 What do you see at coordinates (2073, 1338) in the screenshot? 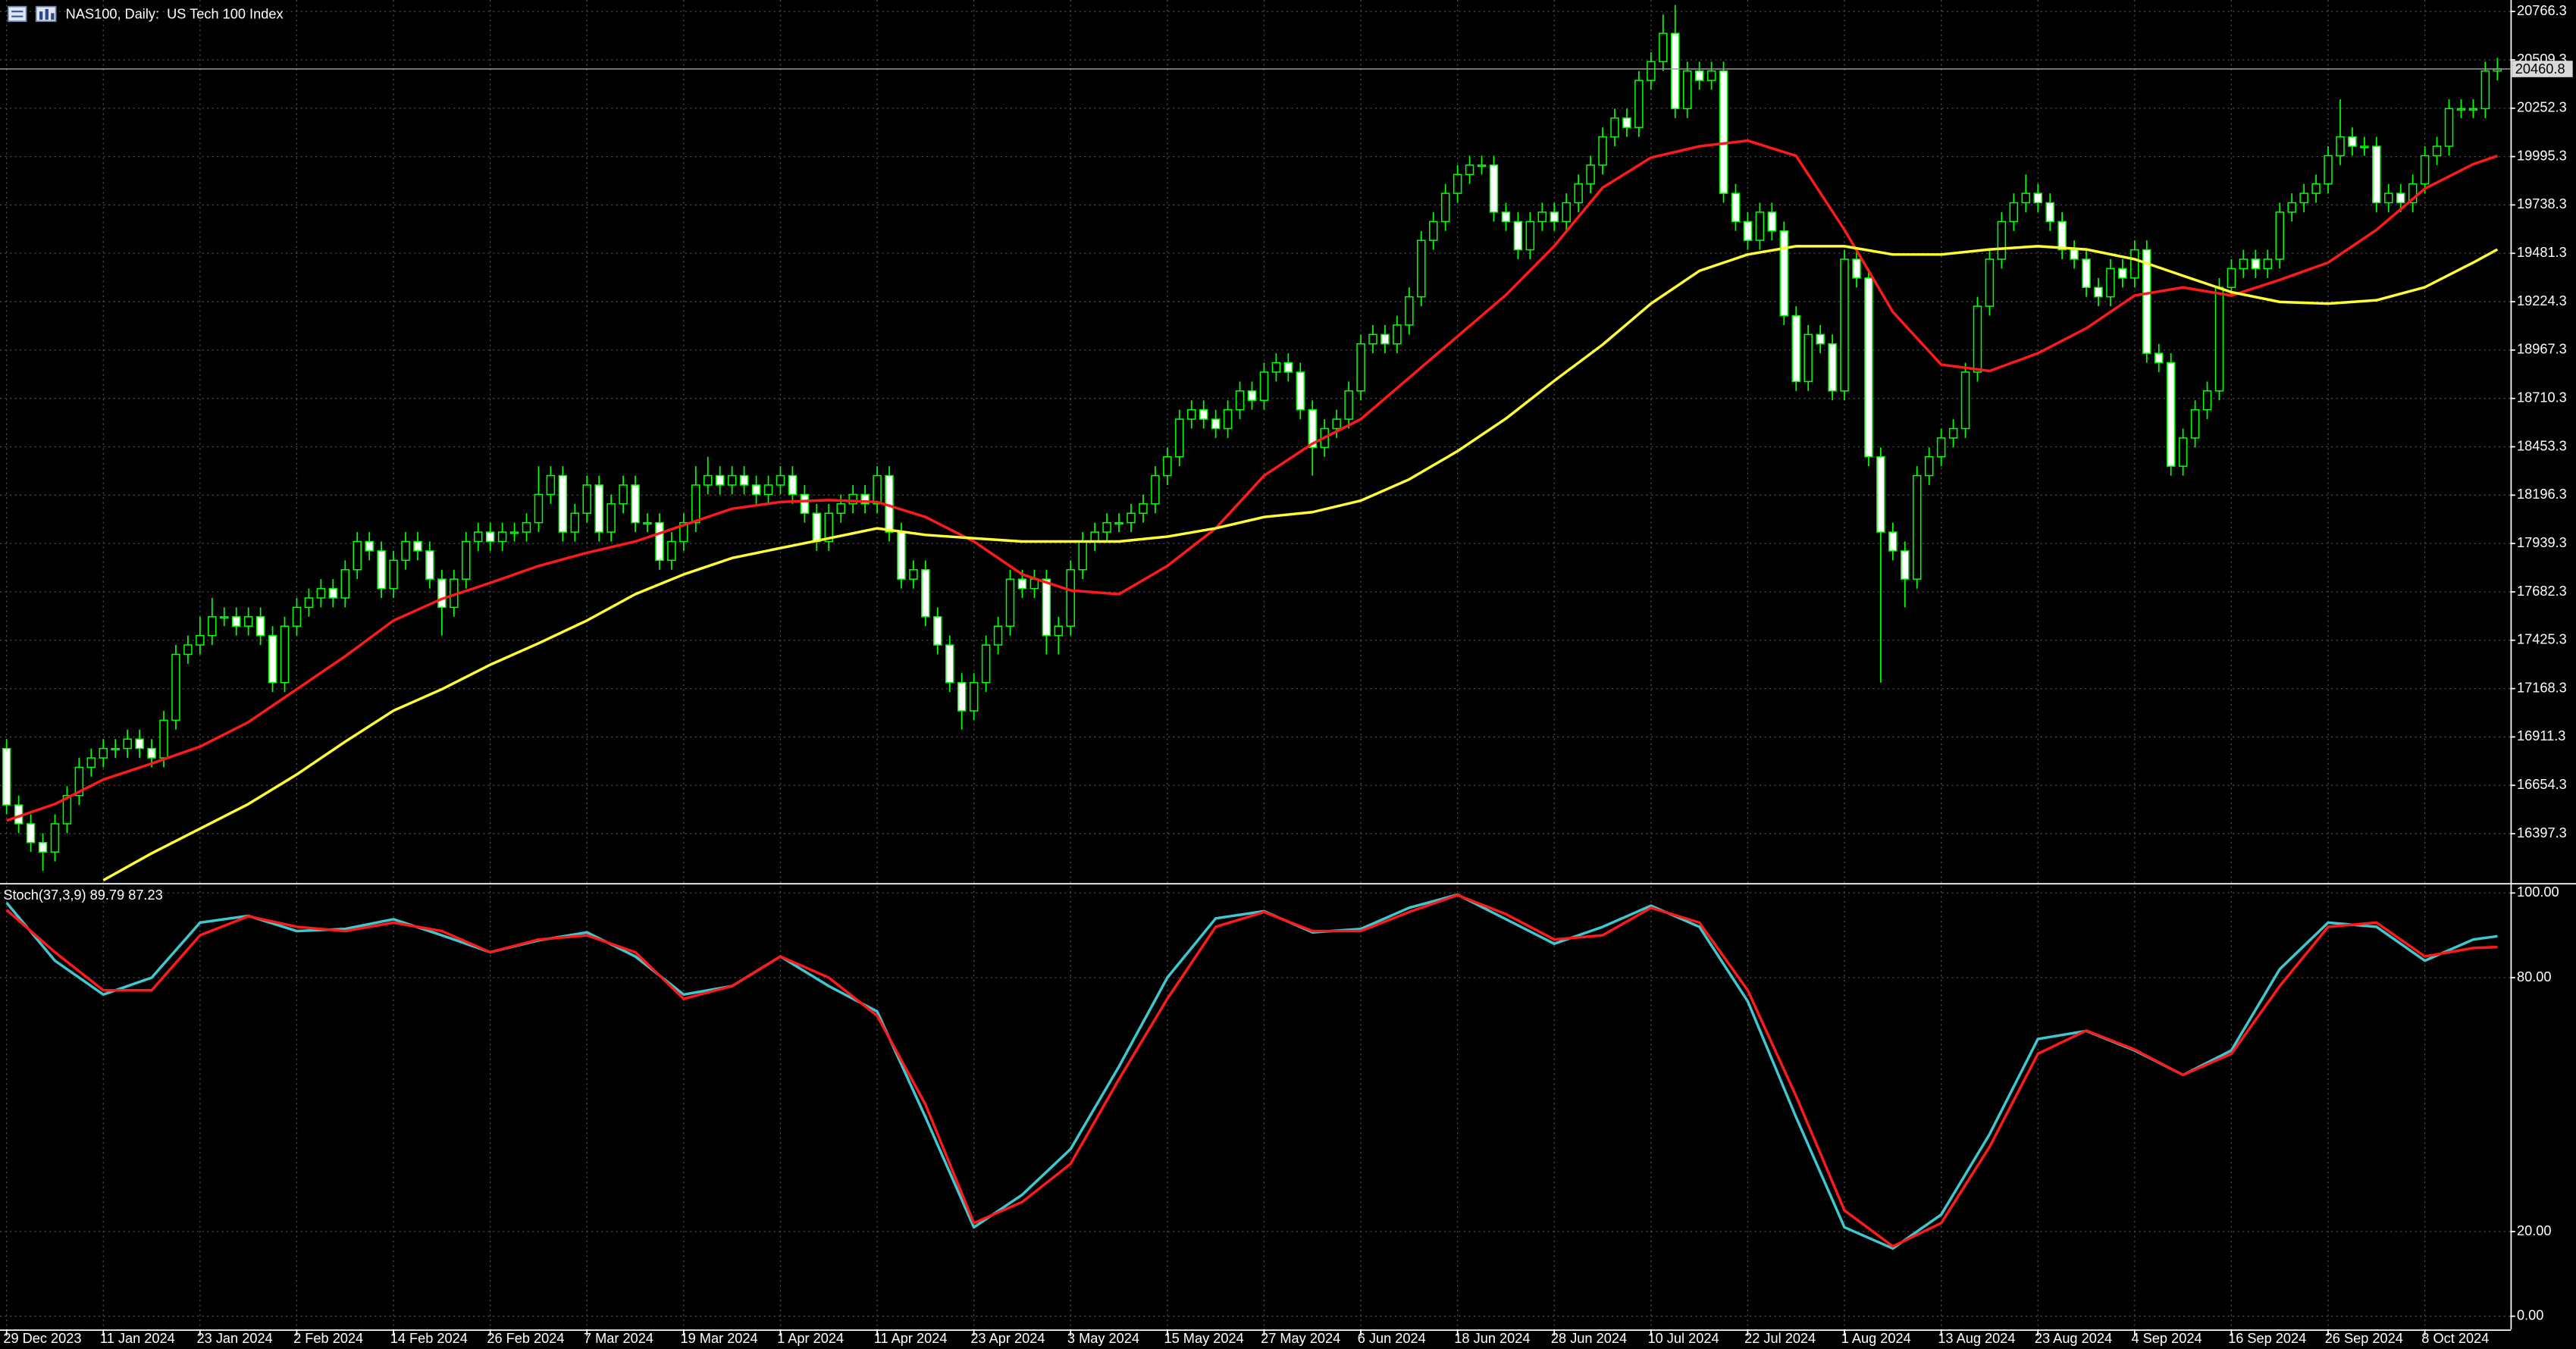
I see `x-tick-label: 23 Aug 2024` at bounding box center [2073, 1338].